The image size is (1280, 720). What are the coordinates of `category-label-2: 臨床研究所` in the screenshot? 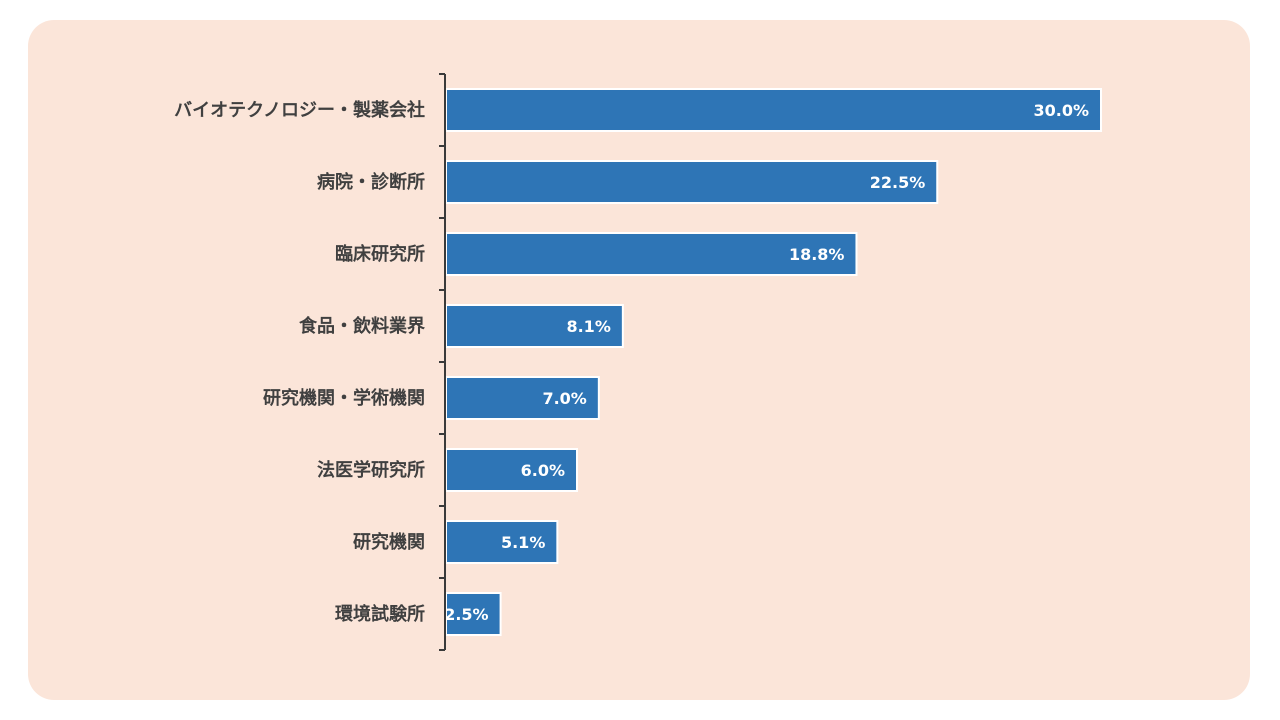 It's located at (380, 254).